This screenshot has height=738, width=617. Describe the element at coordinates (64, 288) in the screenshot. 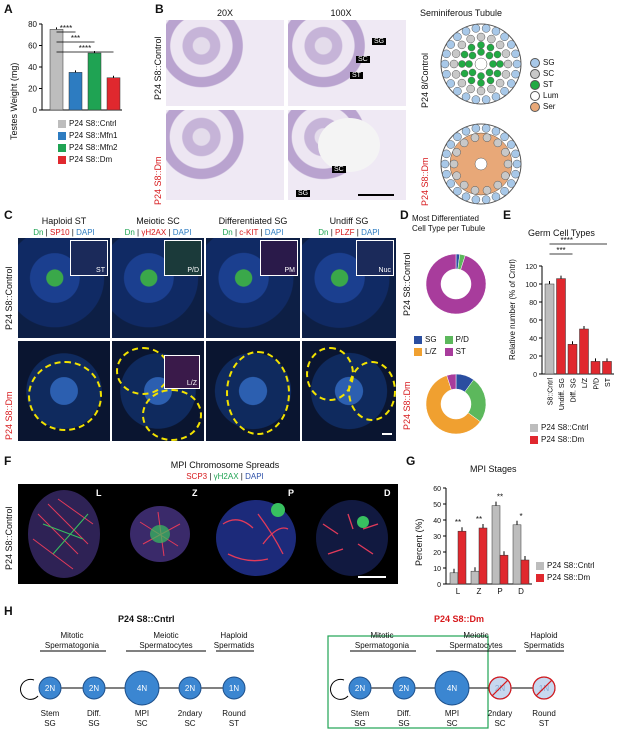

I see `if-st-control: ST` at that location.